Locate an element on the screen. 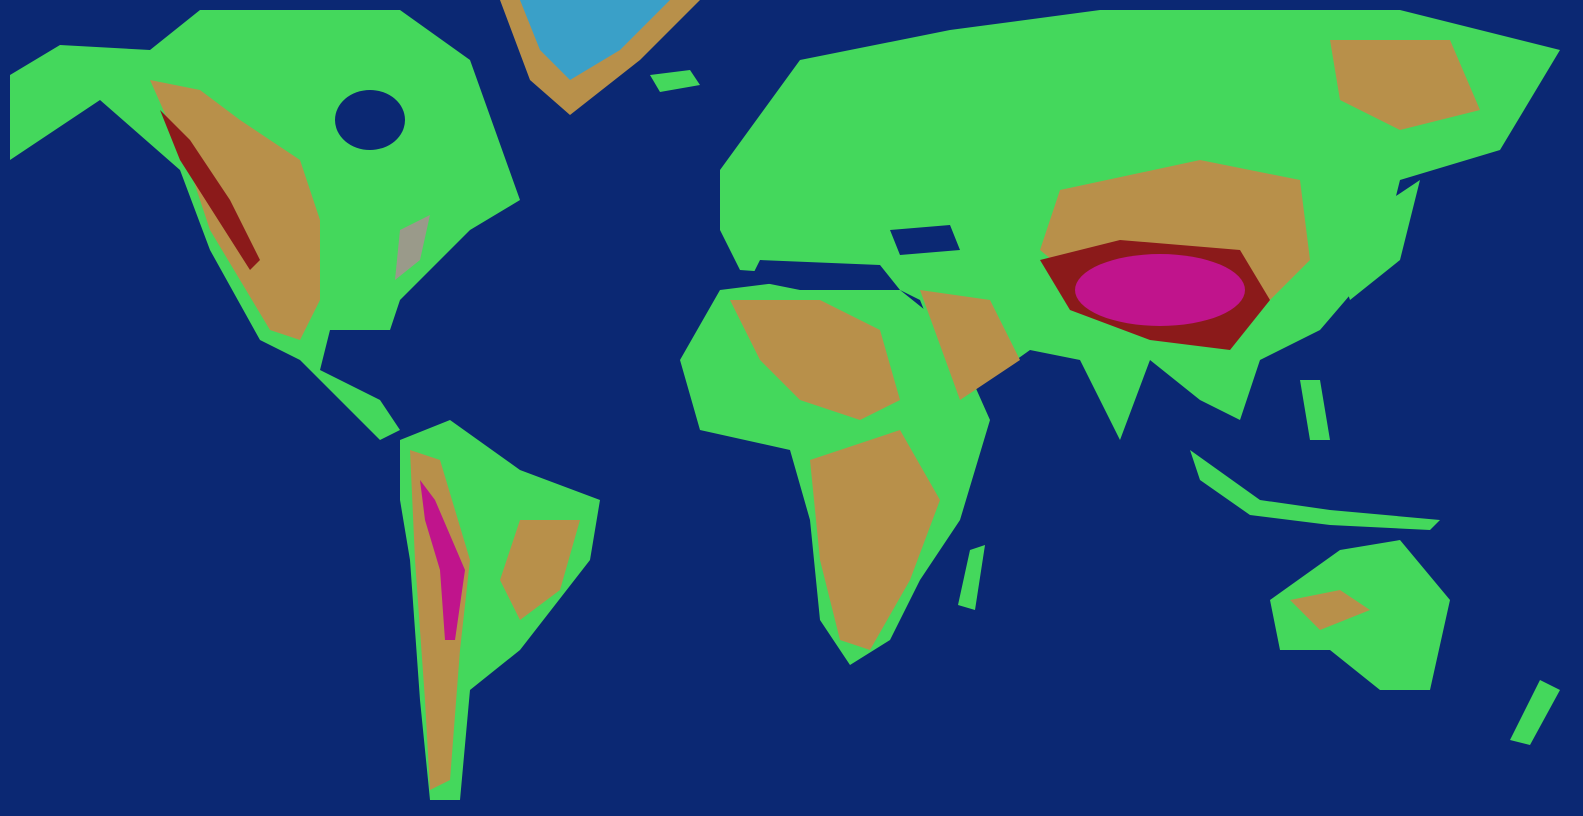  mediterranean is located at coordinates (825, 275).